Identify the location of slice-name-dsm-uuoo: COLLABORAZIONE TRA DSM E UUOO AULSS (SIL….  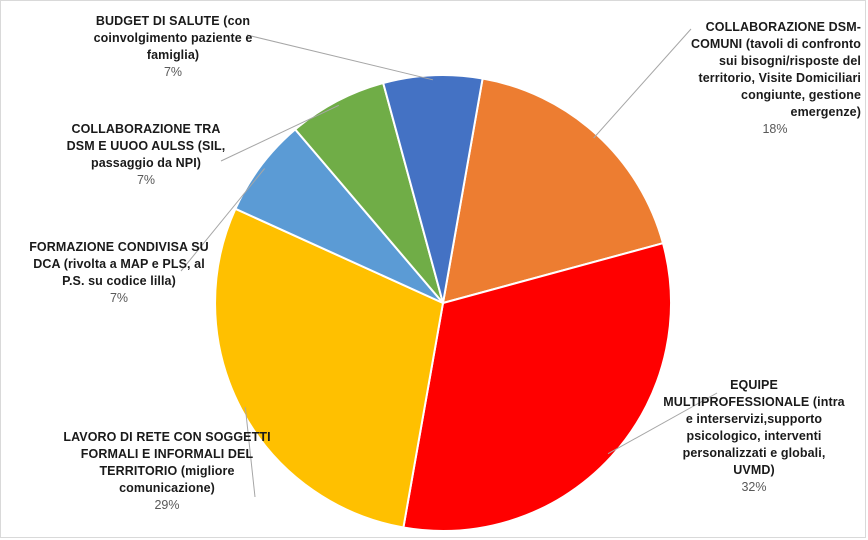
(146, 146).